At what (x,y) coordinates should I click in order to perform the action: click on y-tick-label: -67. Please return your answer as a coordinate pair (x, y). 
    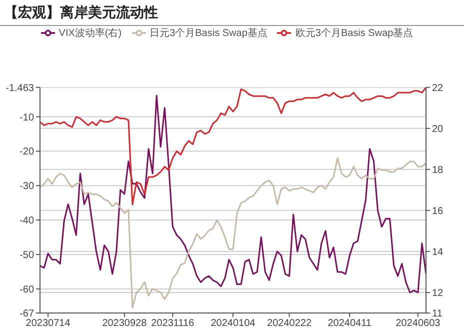
    Looking at the image, I should click on (27, 314).